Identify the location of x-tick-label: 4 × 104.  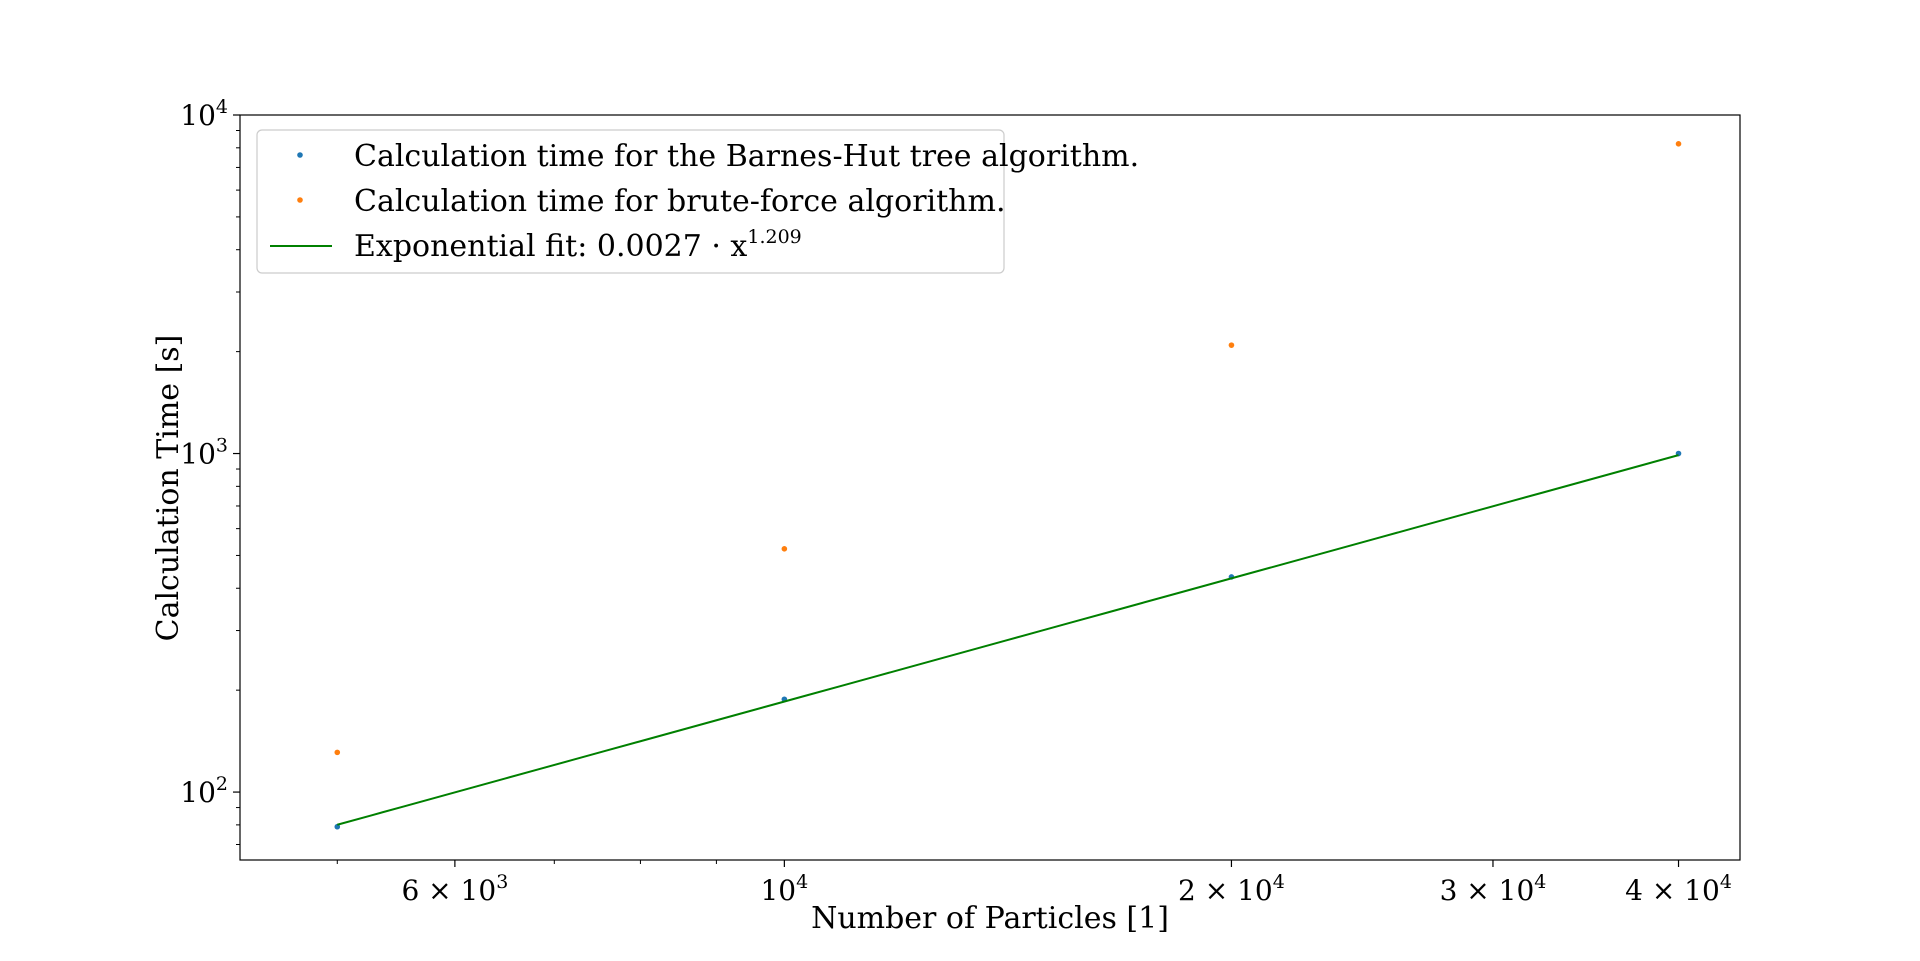
(1678, 889).